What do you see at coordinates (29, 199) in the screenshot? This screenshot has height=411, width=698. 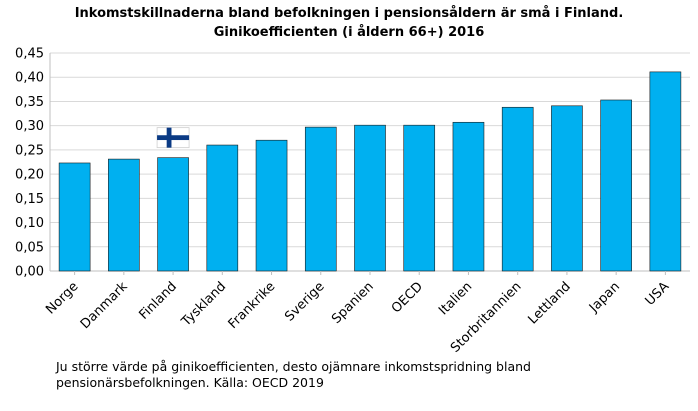 I see `y-tick-label: 0,15` at bounding box center [29, 199].